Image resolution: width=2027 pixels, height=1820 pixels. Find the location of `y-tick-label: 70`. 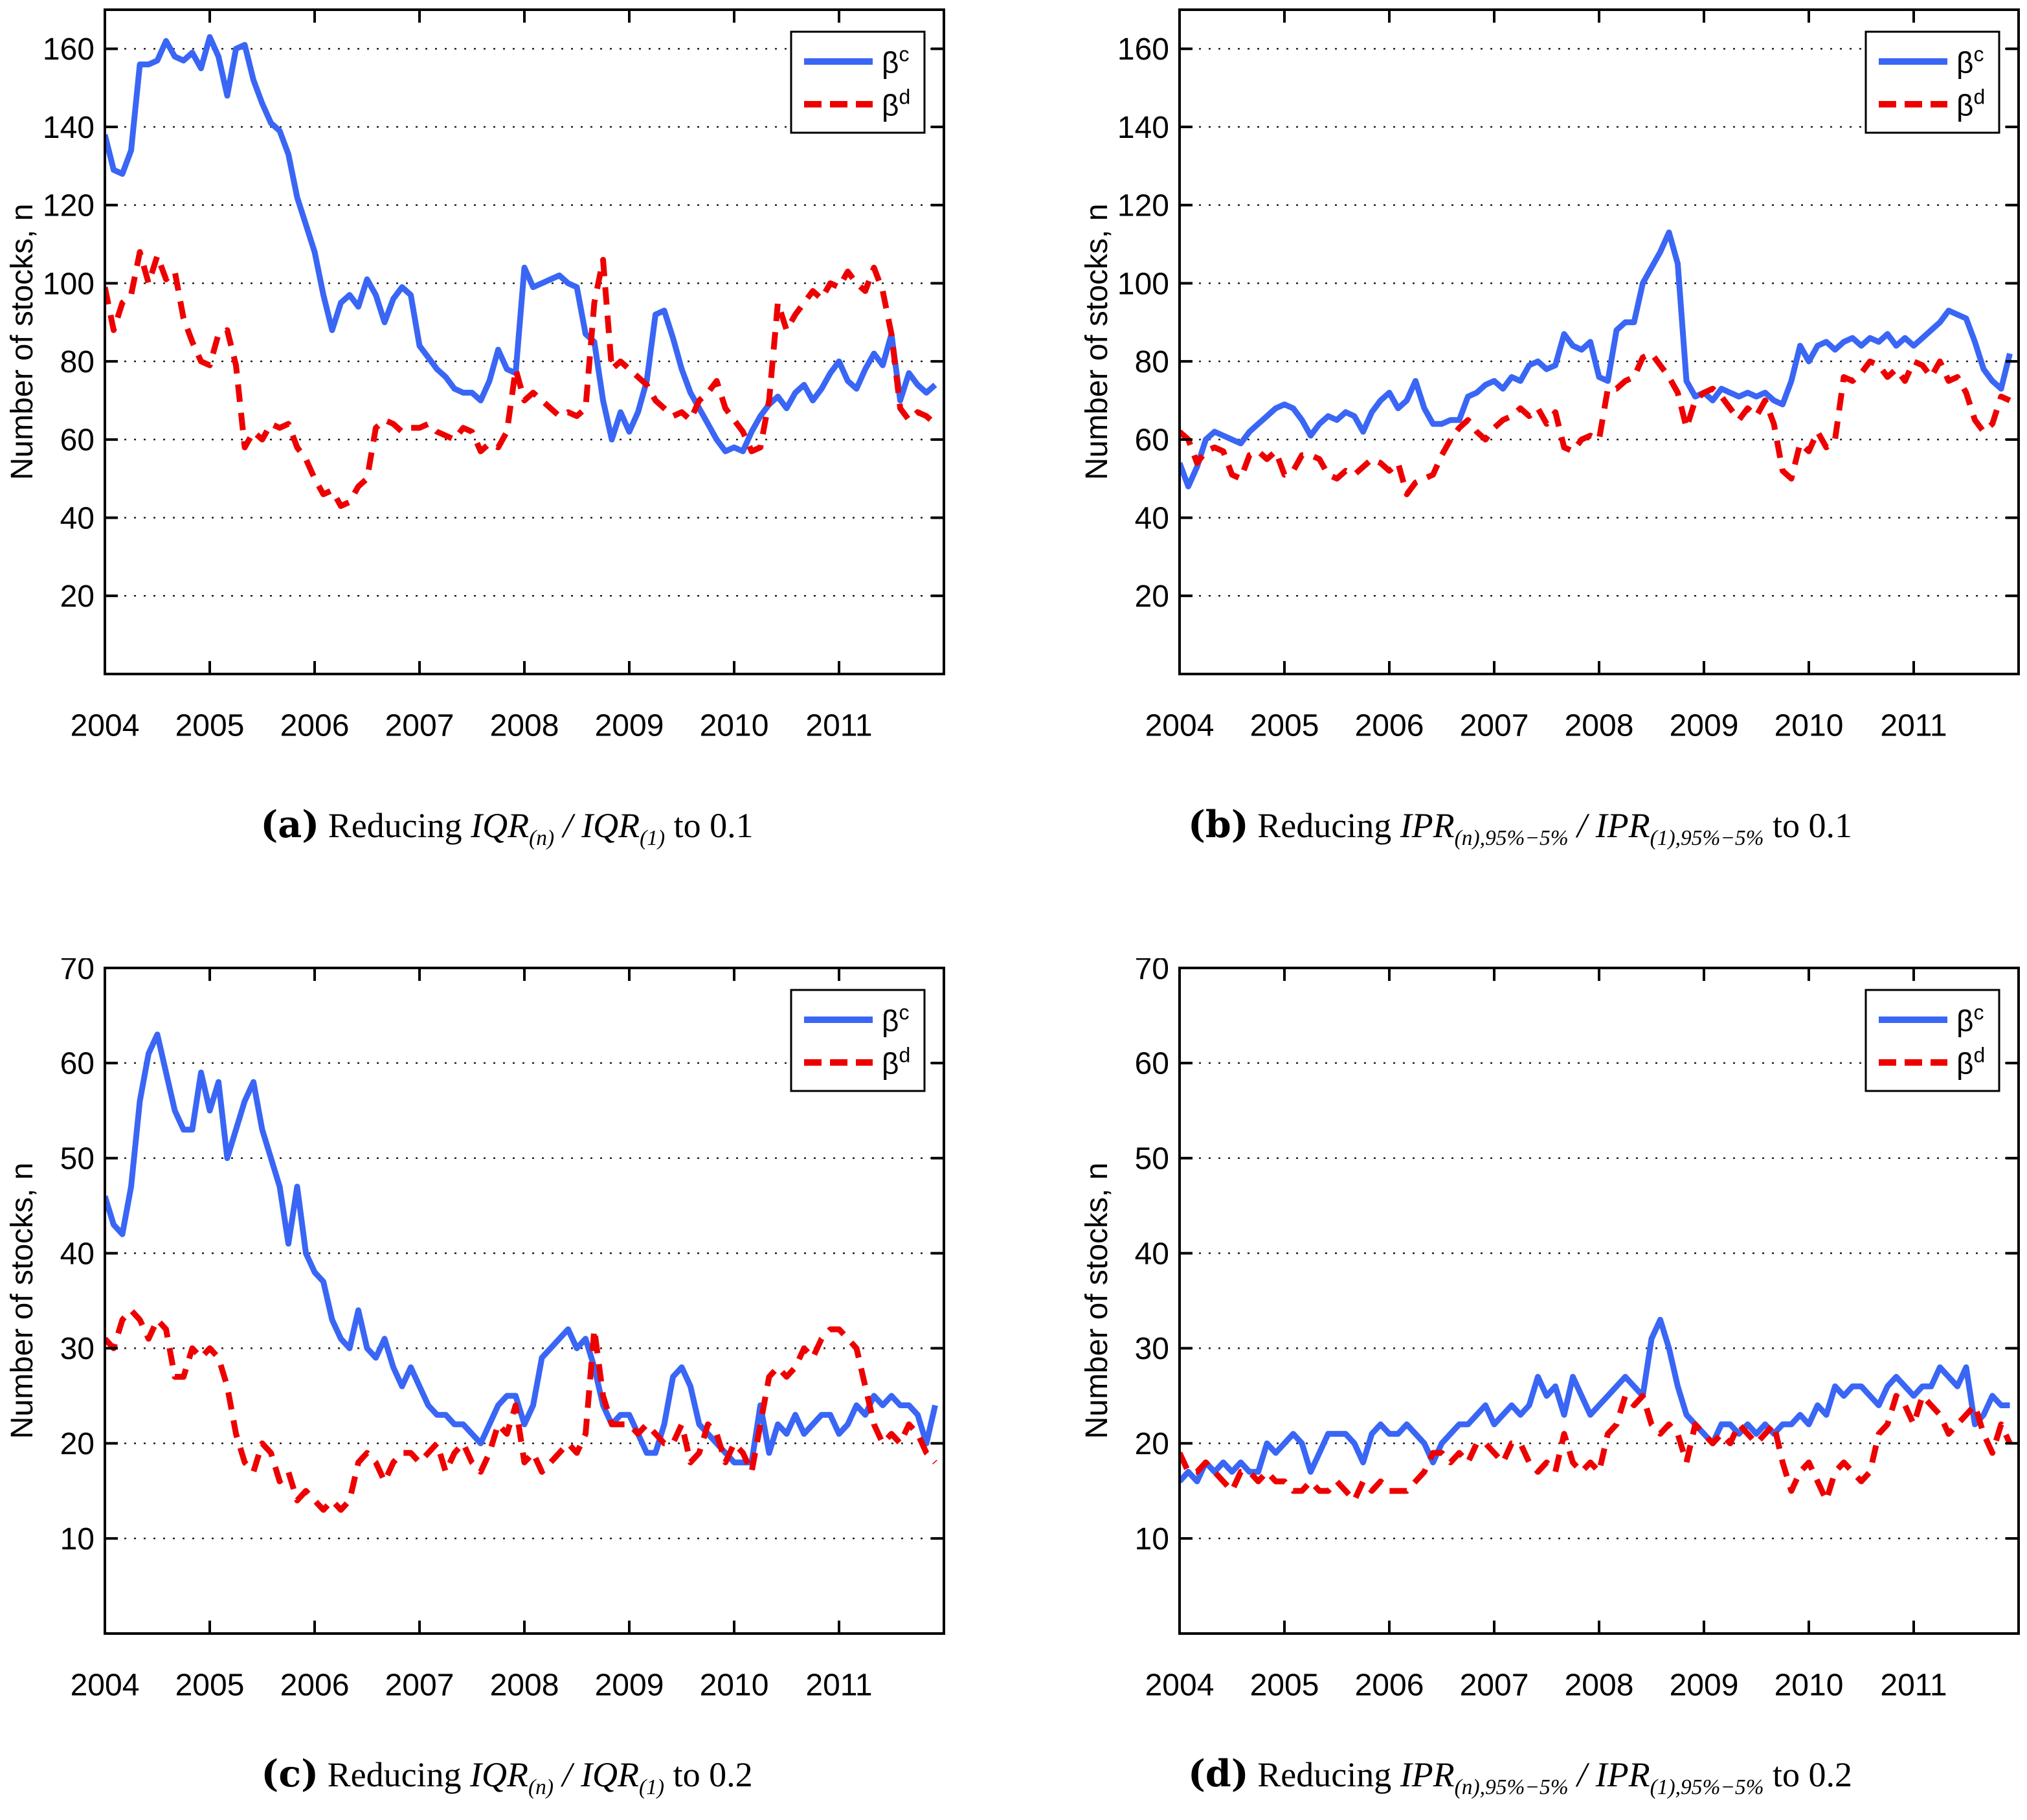

y-tick-label: 70 is located at coordinates (1152, 972).